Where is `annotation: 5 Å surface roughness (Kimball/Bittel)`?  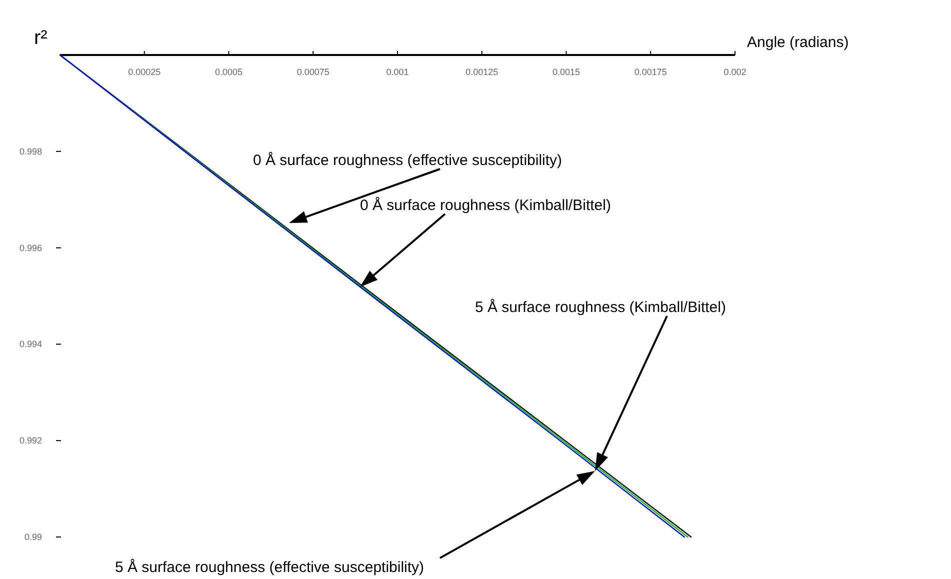
annotation: 5 Å surface roughness (Kimball/Bittel) is located at coordinates (600, 307).